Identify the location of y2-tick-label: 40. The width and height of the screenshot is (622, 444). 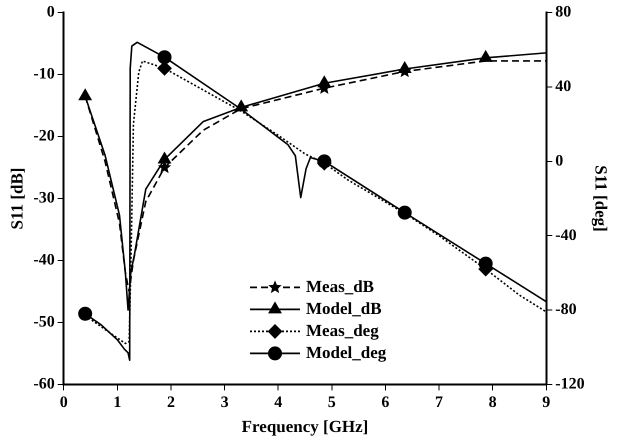
(563, 87).